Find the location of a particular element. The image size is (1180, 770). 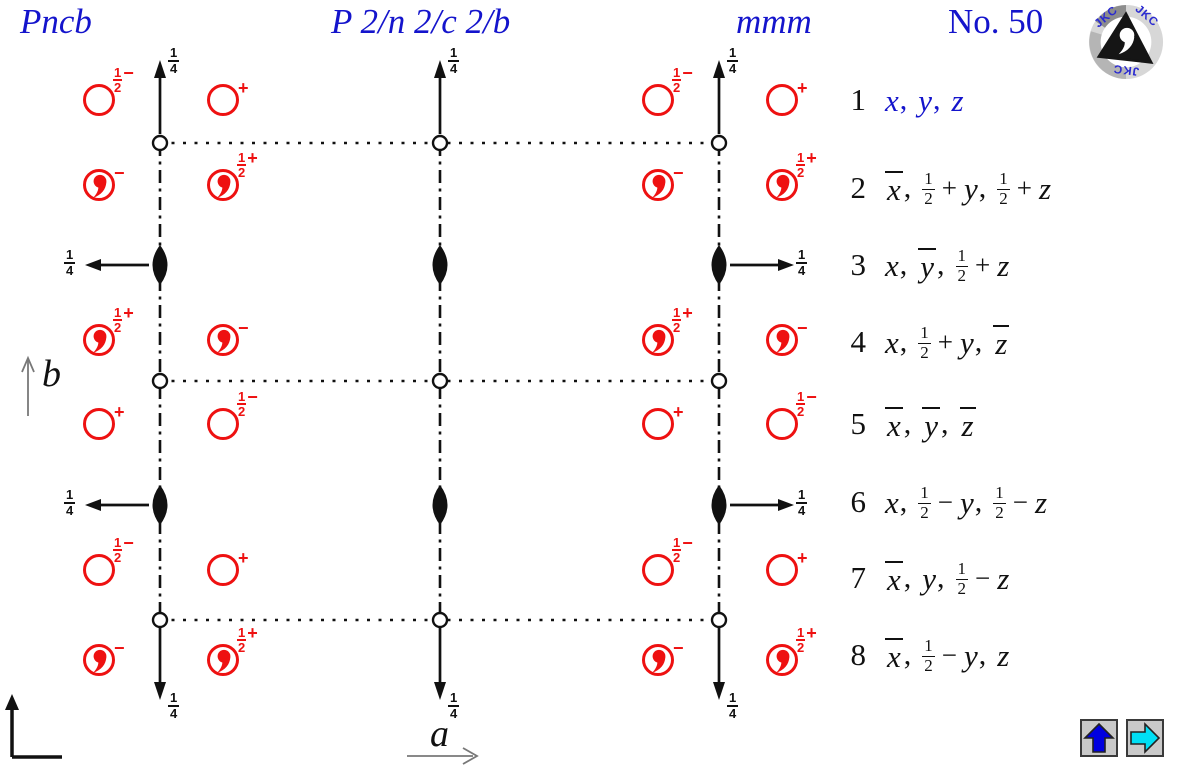

position-number: 1 is located at coordinates (858, 99).